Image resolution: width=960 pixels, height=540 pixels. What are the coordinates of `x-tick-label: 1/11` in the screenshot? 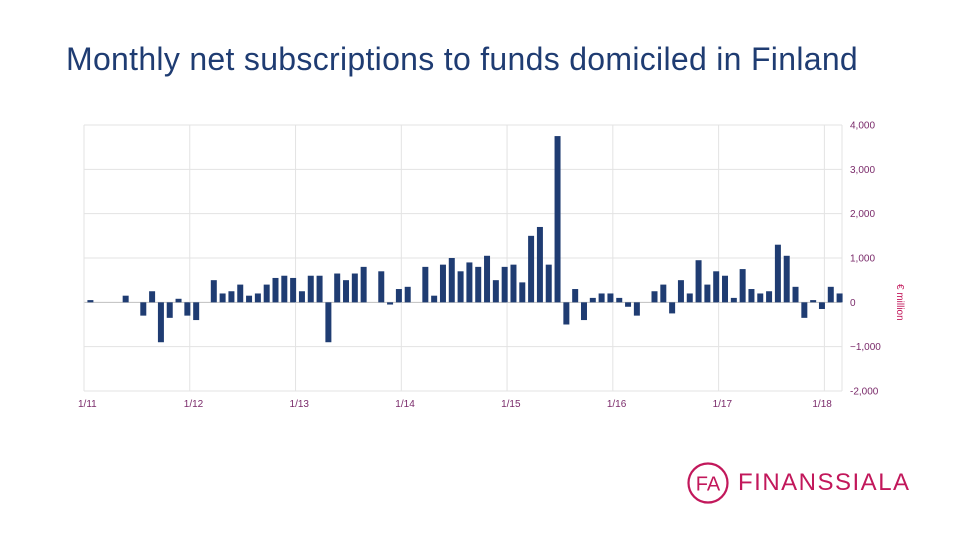 It's located at (87, 404).